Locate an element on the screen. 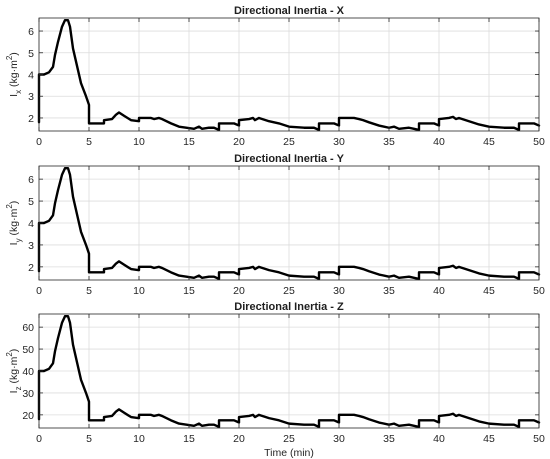 This screenshot has width=550, height=459. y-axis-label: Iy (kg·m2) is located at coordinates (14, 223).